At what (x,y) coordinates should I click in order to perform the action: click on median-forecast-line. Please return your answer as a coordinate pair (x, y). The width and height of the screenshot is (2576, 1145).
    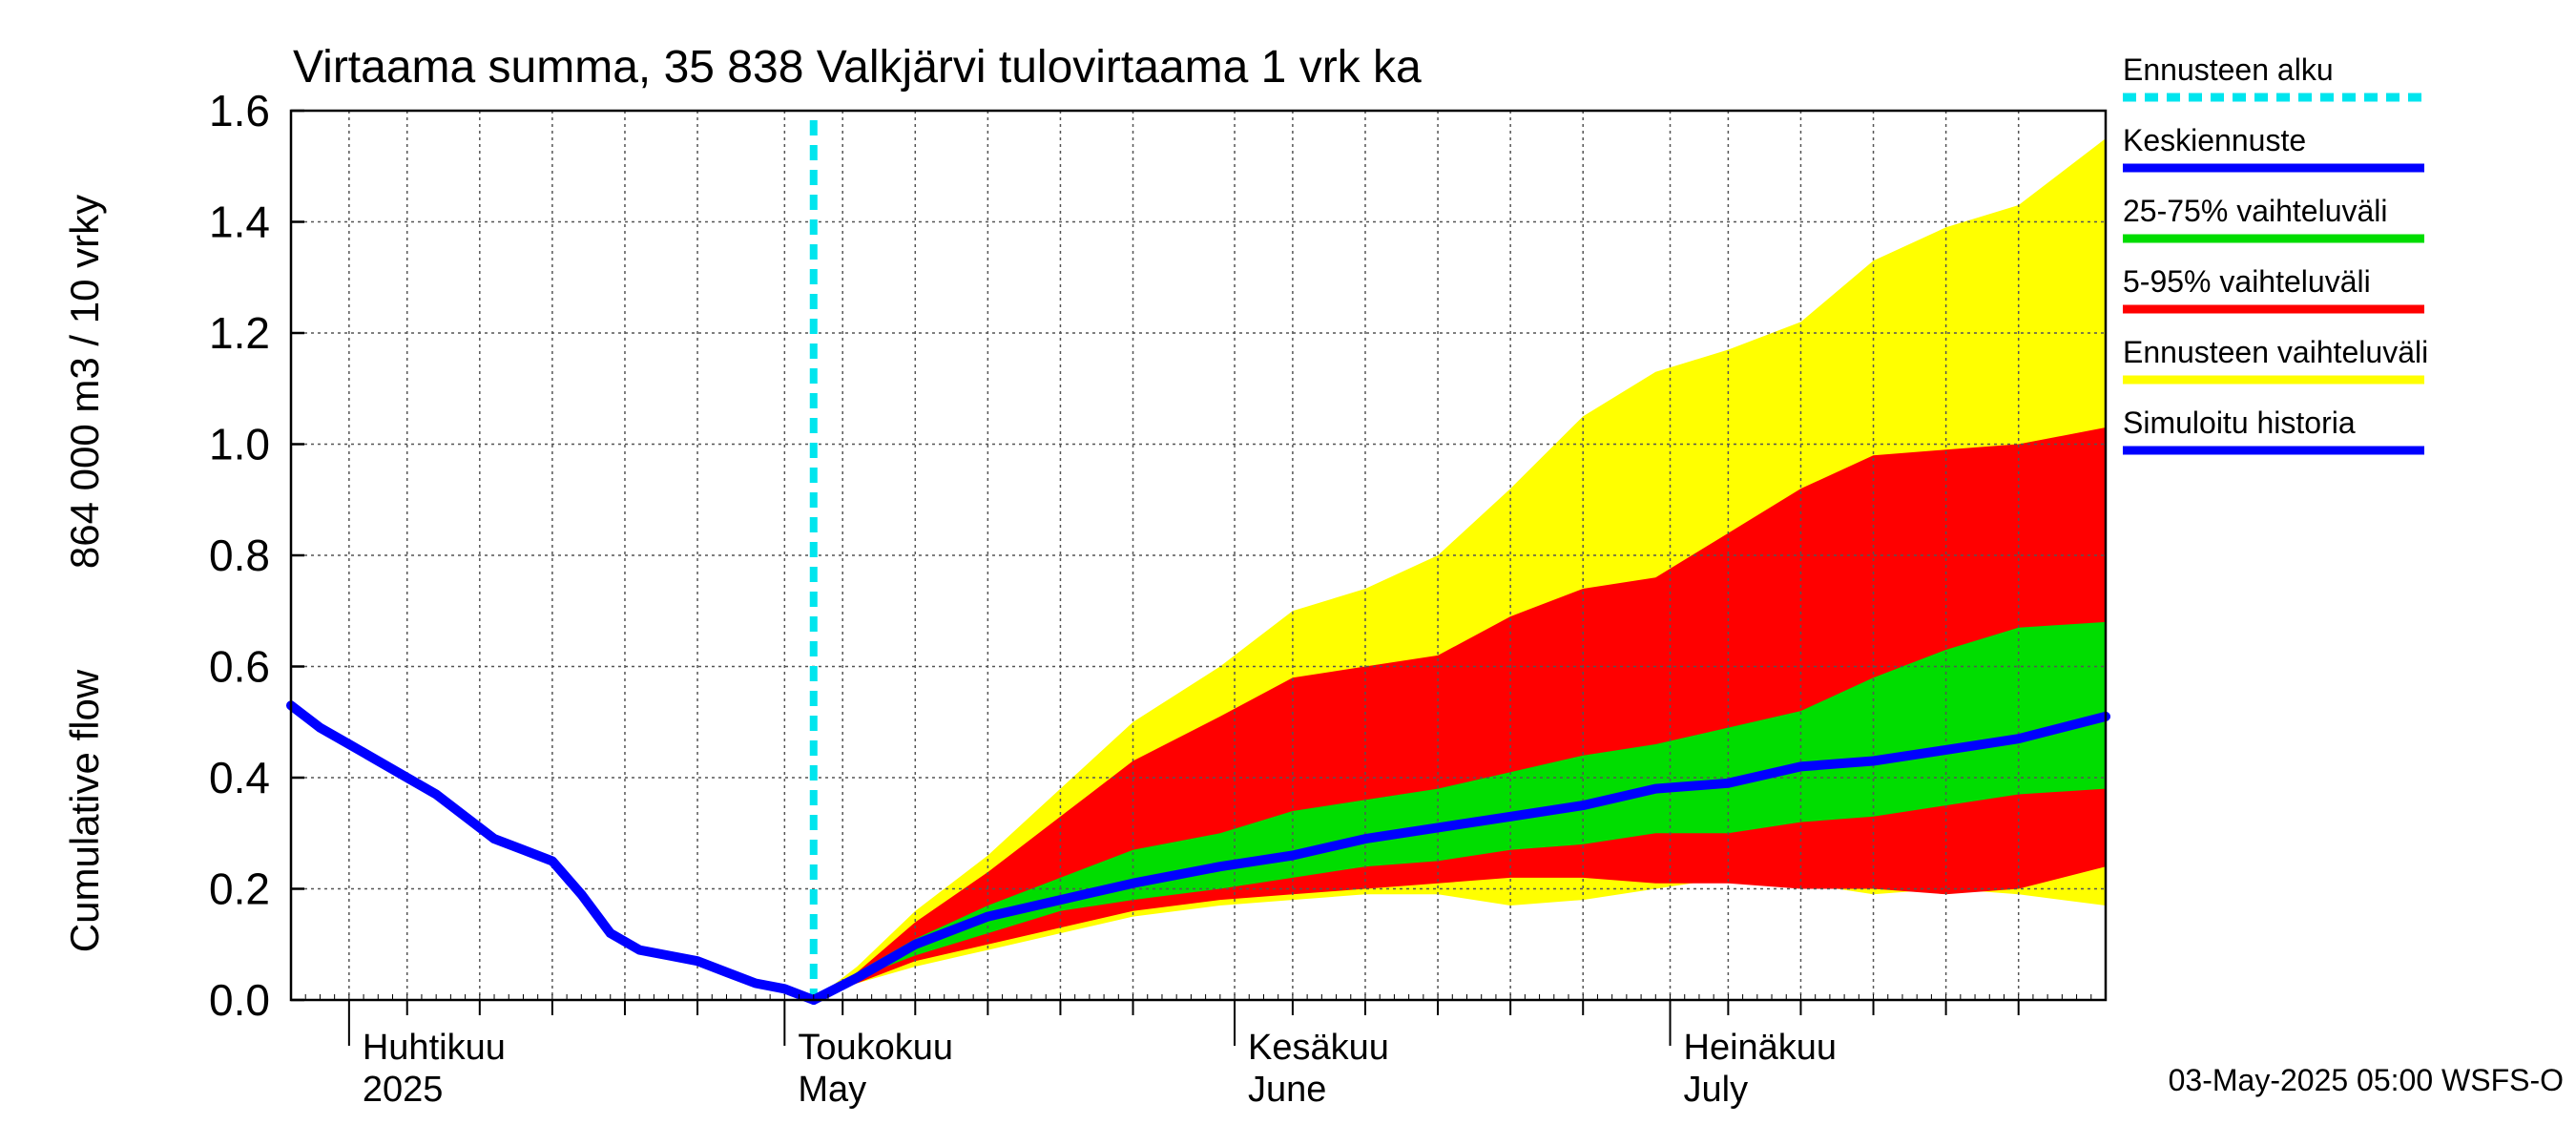
    Looking at the image, I should click on (1459, 858).